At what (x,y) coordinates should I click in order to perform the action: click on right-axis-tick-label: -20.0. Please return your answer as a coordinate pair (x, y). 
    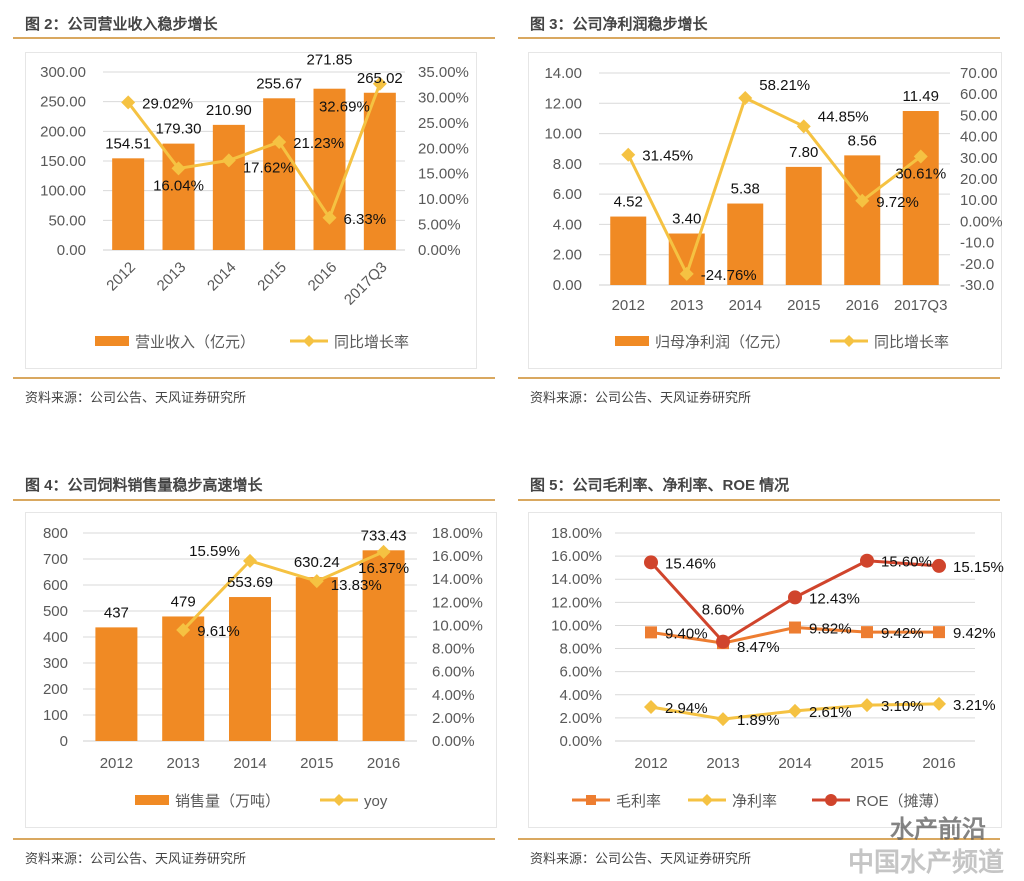
    Looking at the image, I should click on (977, 264).